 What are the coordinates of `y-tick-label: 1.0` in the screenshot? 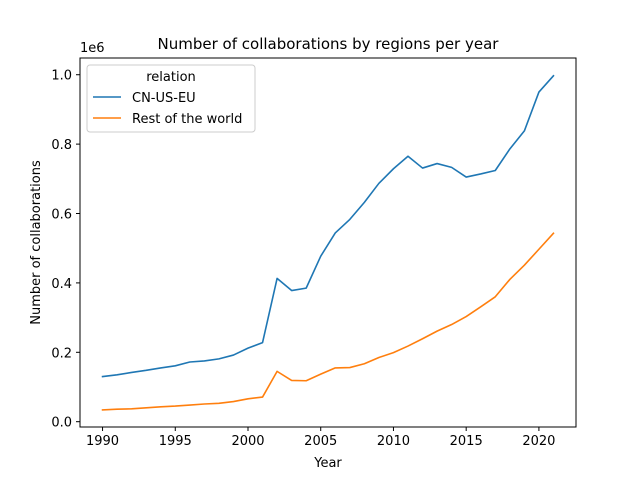 It's located at (61, 76).